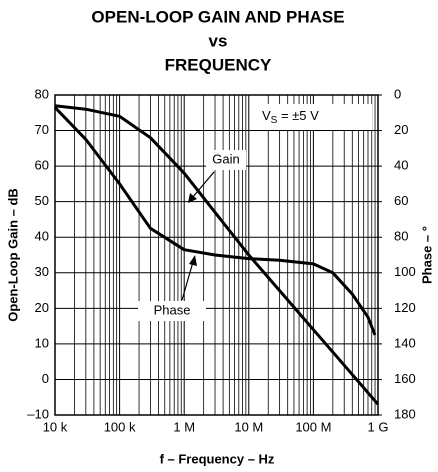 The width and height of the screenshot is (438, 472). Describe the element at coordinates (405, 342) in the screenshot. I see `y2-tick-label: 140` at that location.